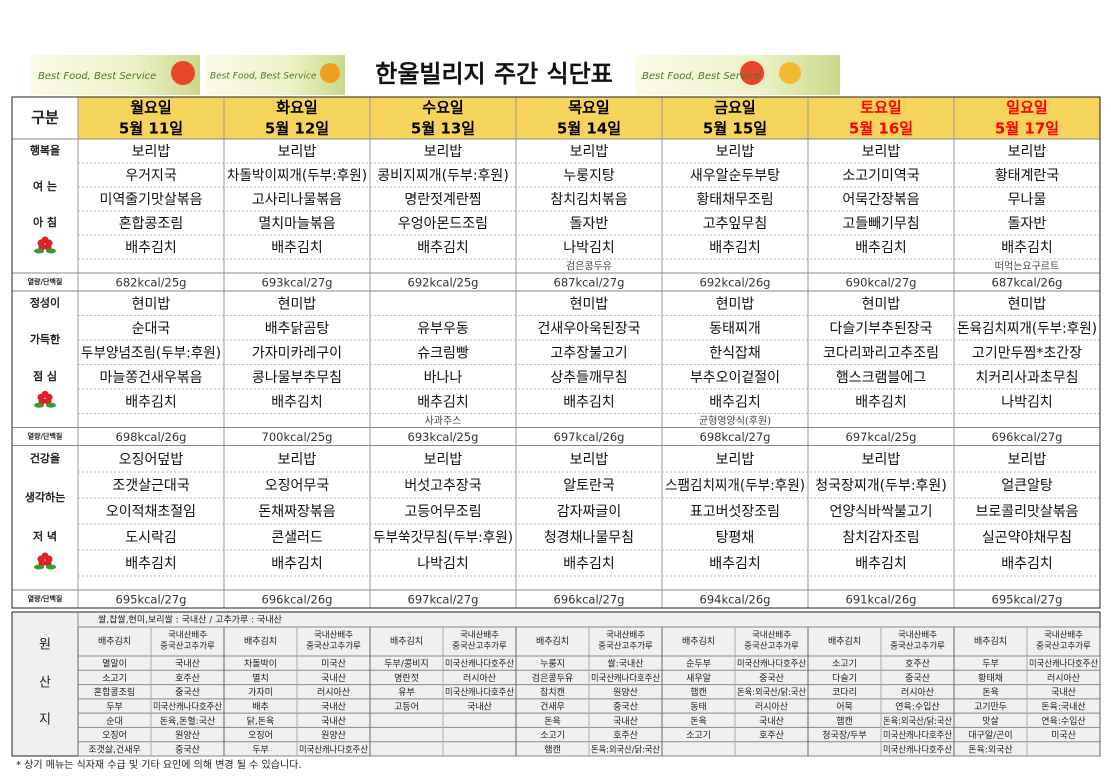  Describe the element at coordinates (151, 460) in the screenshot. I see `menu-item: 오징어덮밥` at that location.